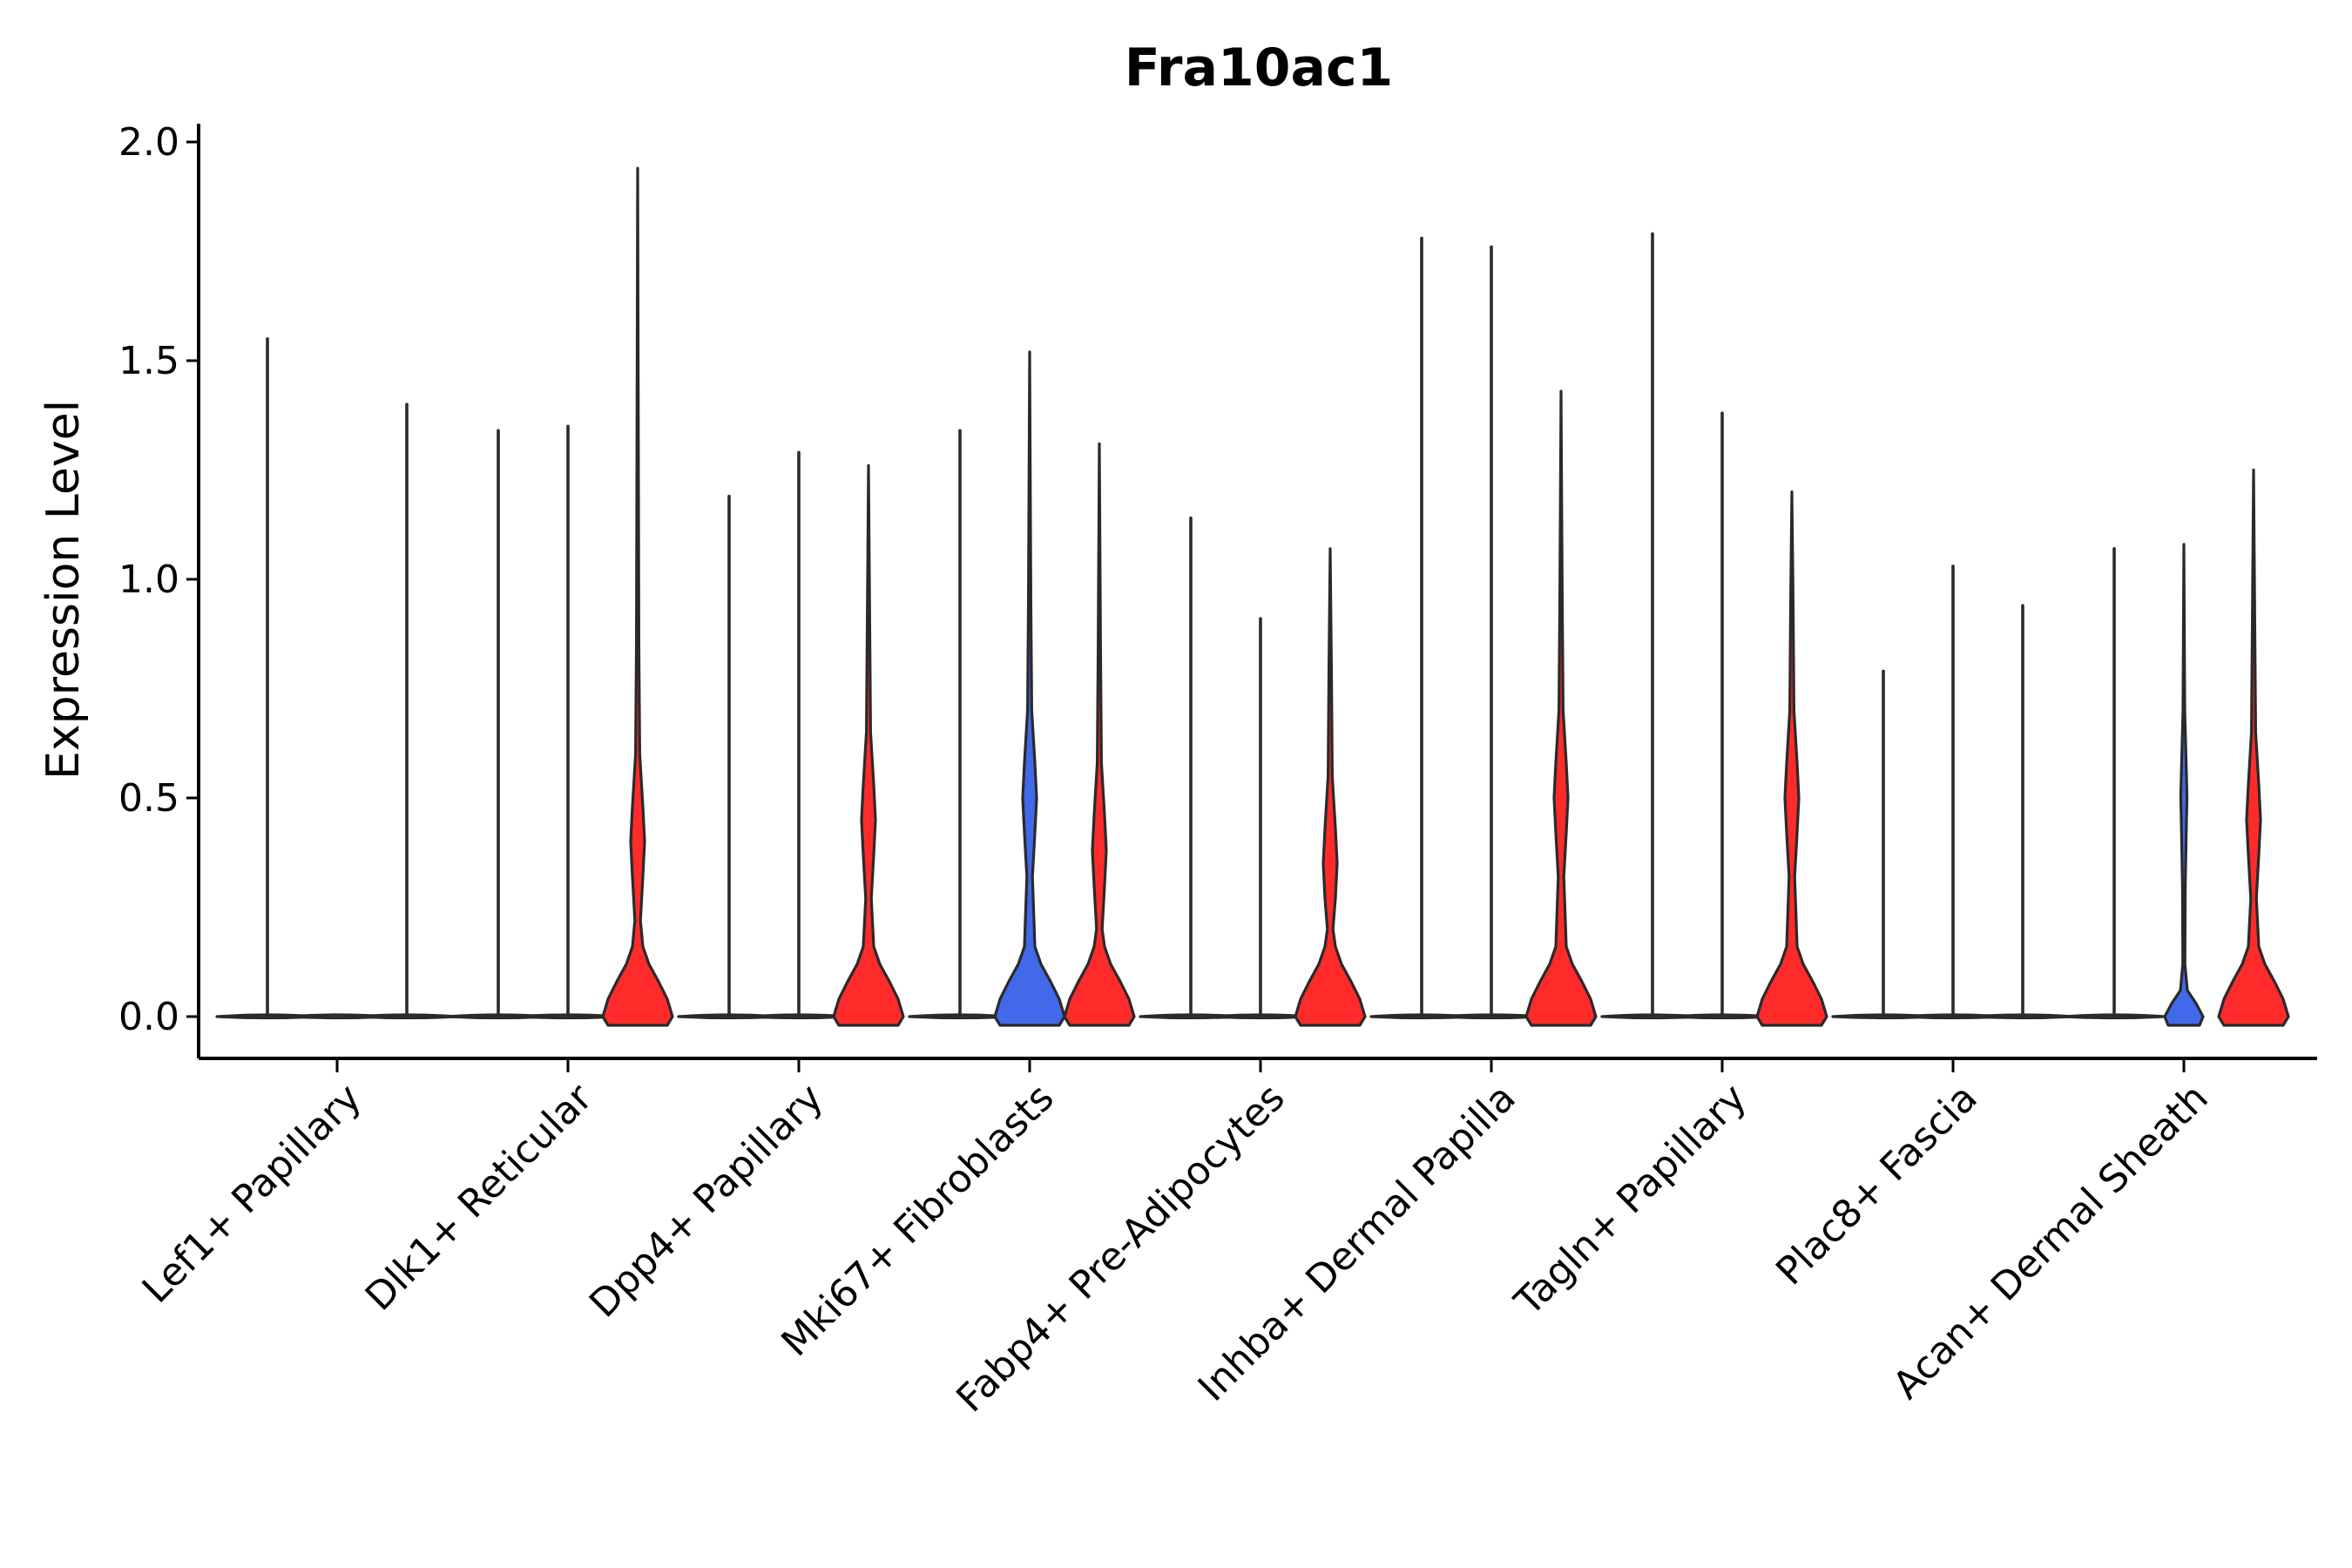  What do you see at coordinates (148, 361) in the screenshot?
I see `y-tick-label: 1.5` at bounding box center [148, 361].